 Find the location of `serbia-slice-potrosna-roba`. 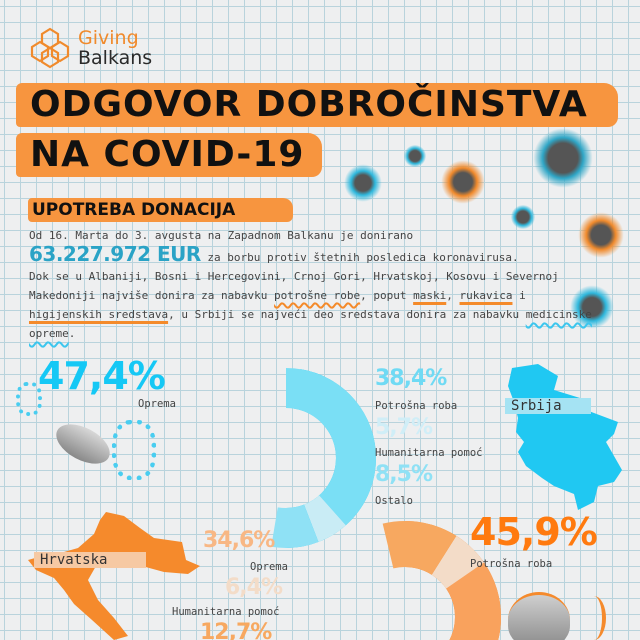

serbia-slice-potrosna-roba is located at coordinates (286, 458).